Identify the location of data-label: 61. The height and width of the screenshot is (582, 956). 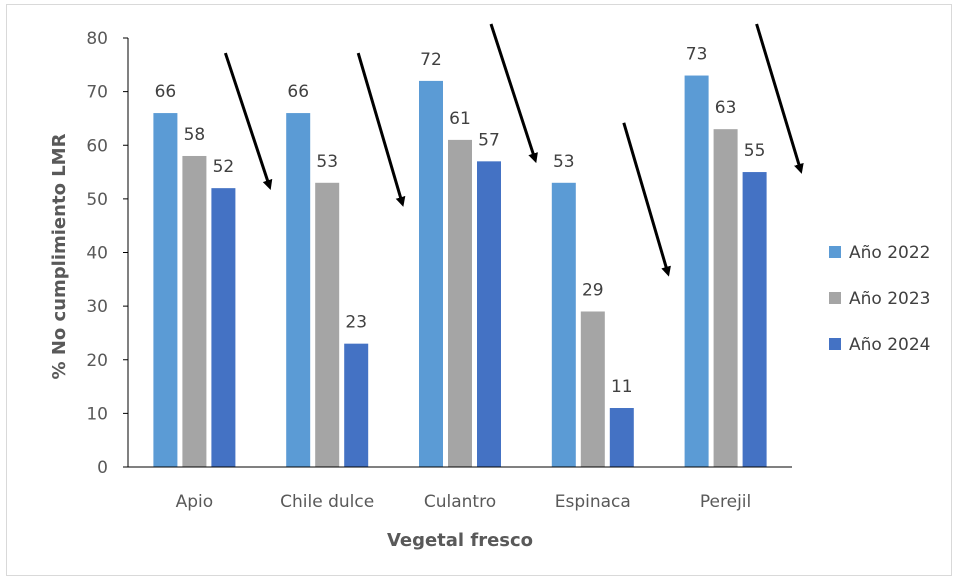
(460, 119).